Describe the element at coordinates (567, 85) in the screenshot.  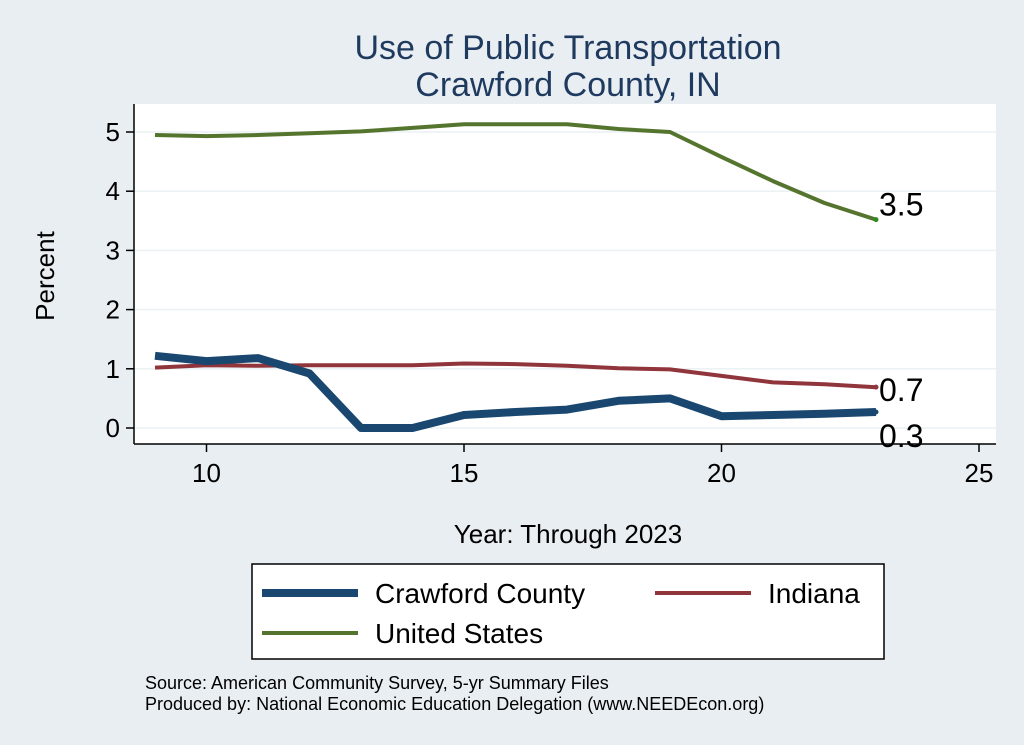
I see `chart-title-line-2: Crawford County, IN` at that location.